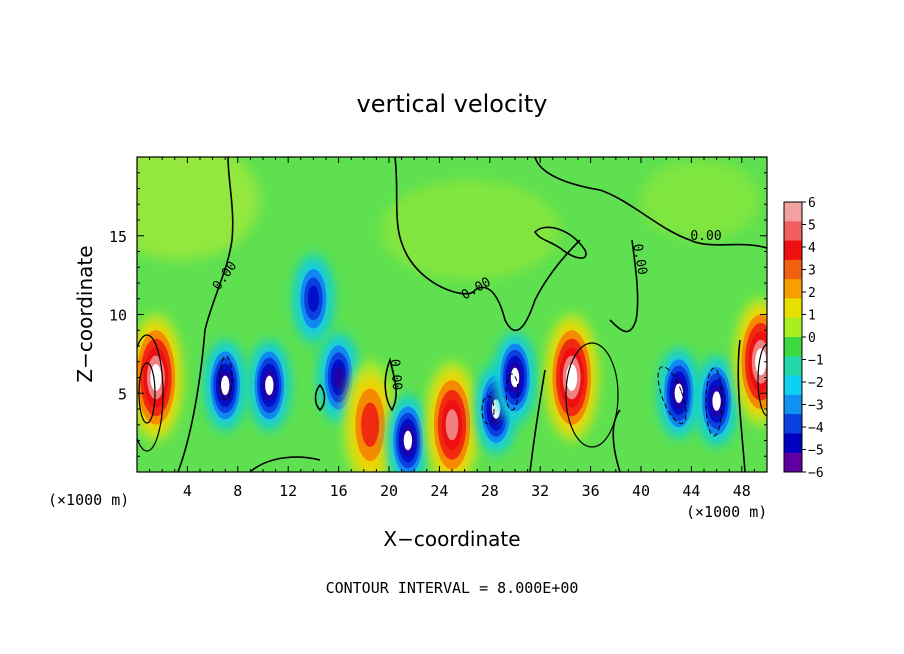  Describe the element at coordinates (816, 406) in the screenshot. I see `colorbar-label: −3` at that location.